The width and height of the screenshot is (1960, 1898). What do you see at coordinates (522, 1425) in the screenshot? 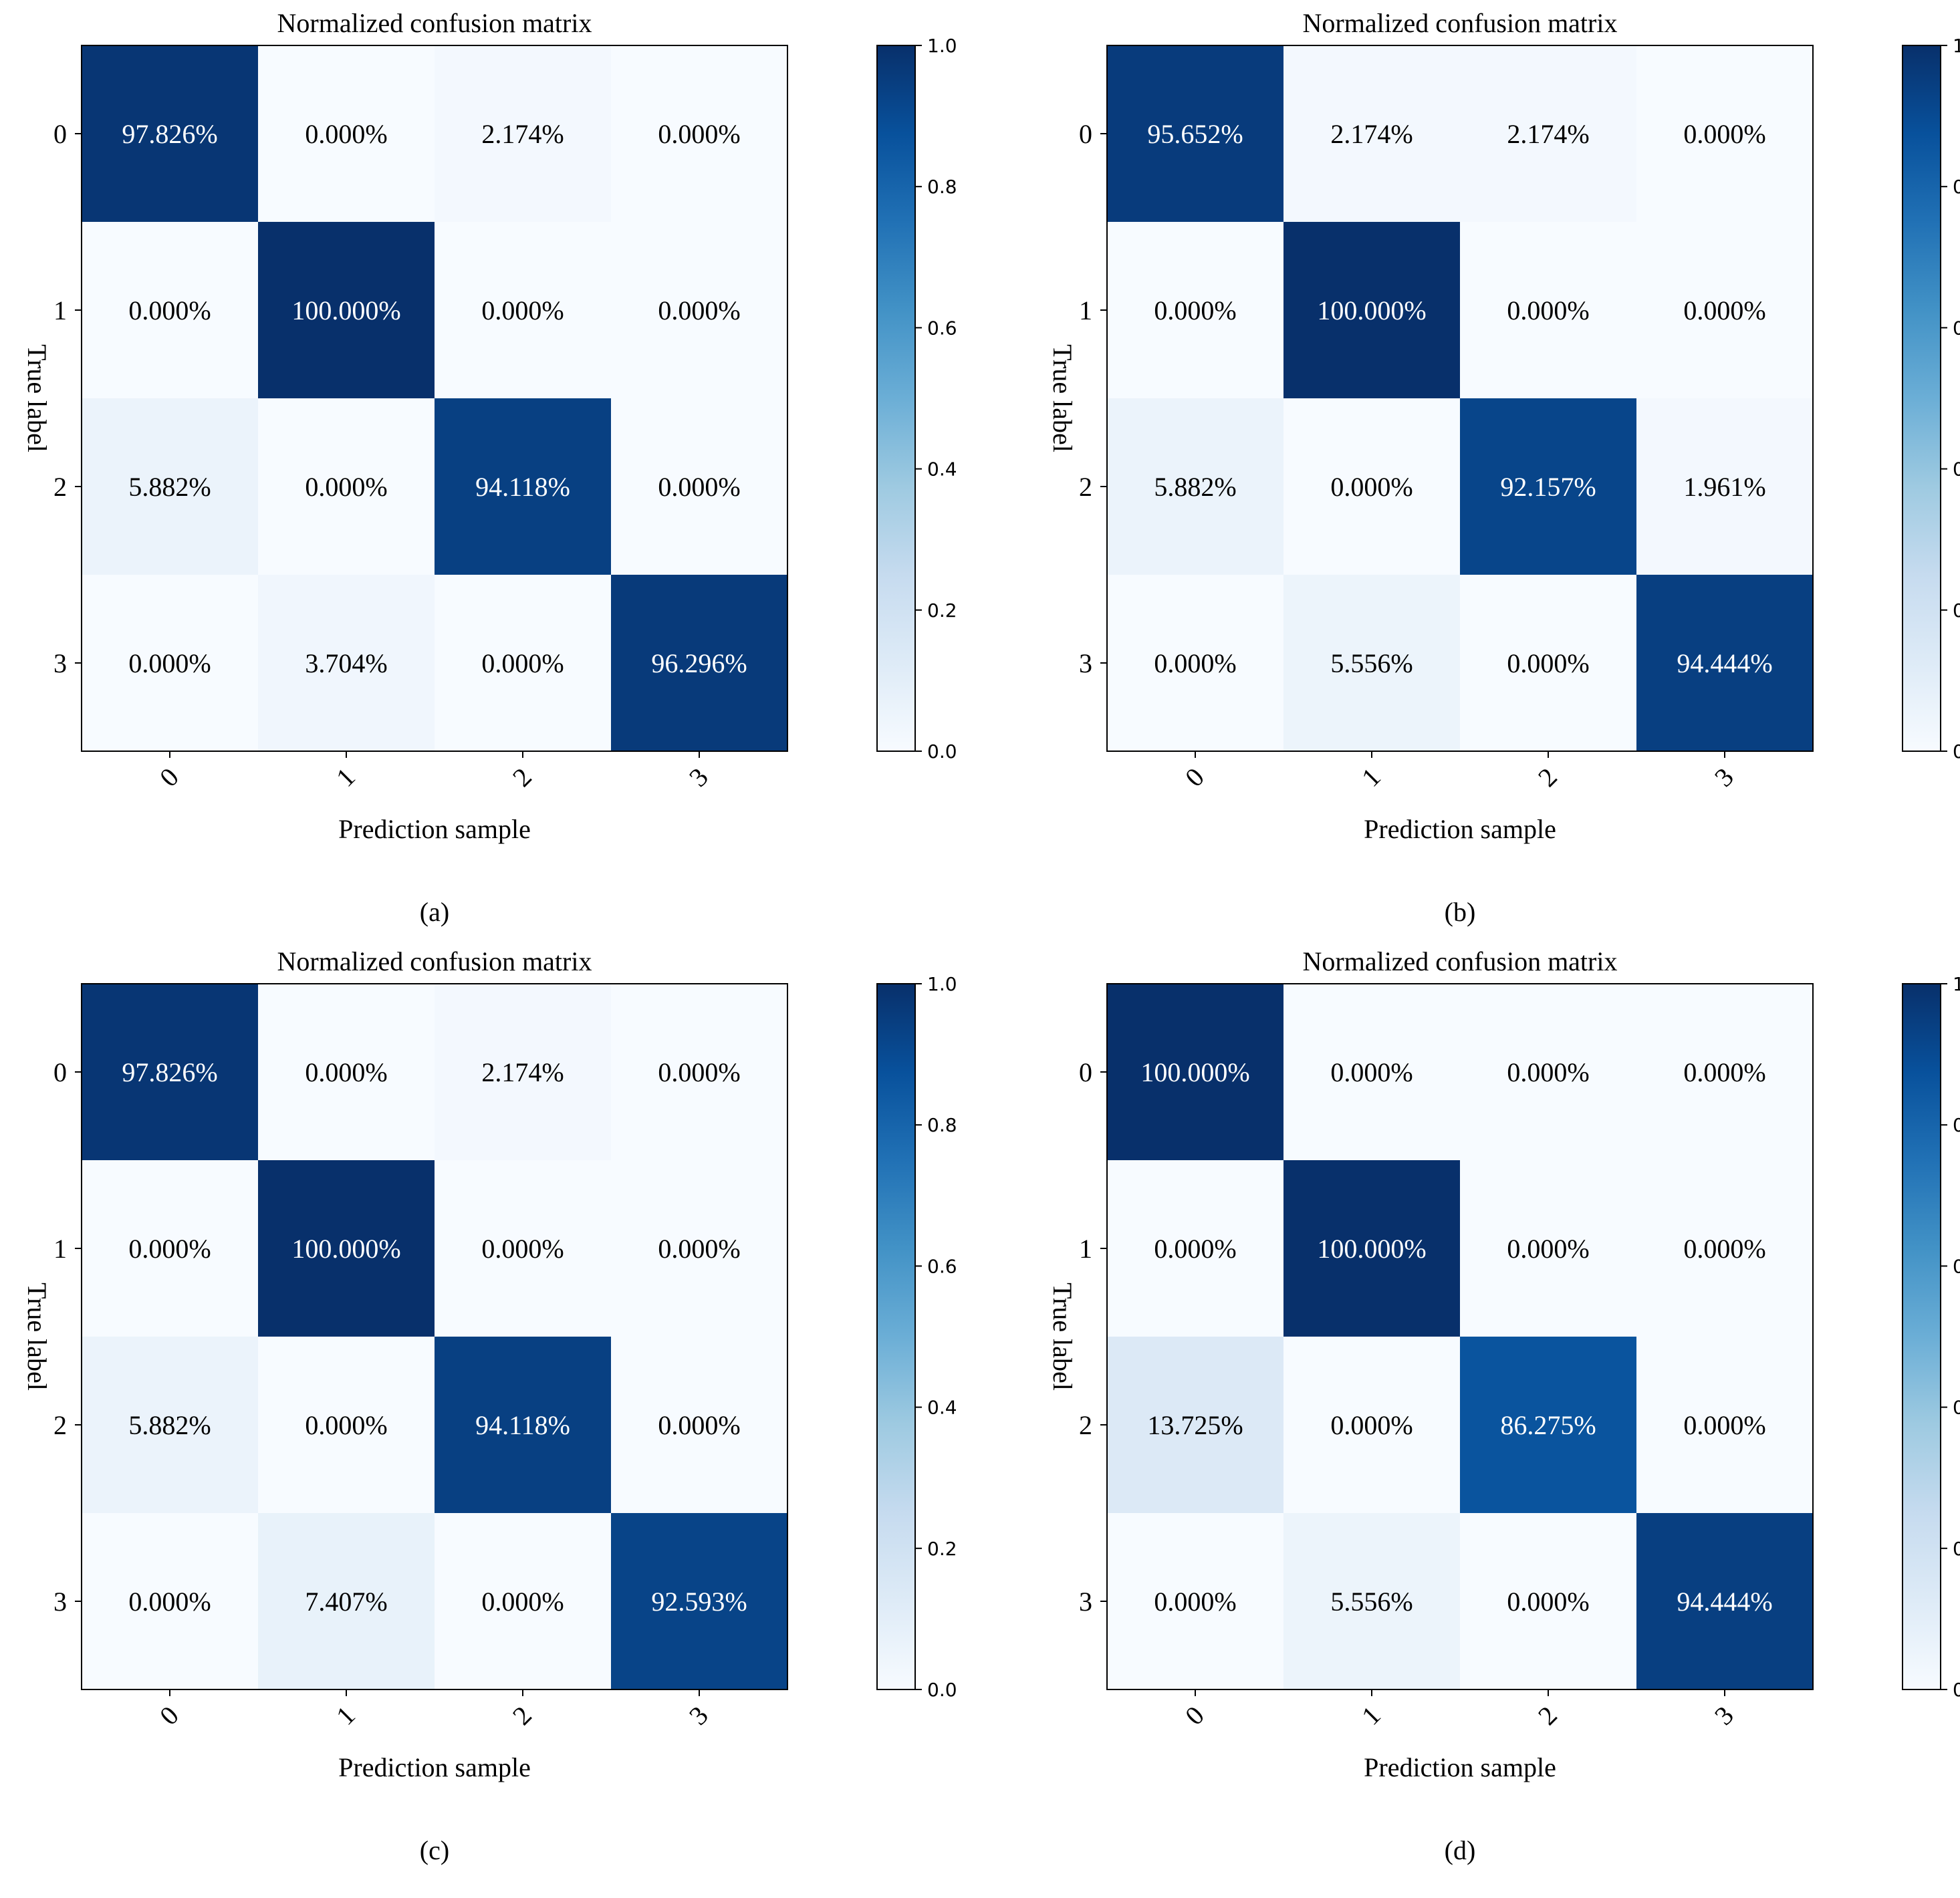
I see `cell-label: 94.118%` at bounding box center [522, 1425].